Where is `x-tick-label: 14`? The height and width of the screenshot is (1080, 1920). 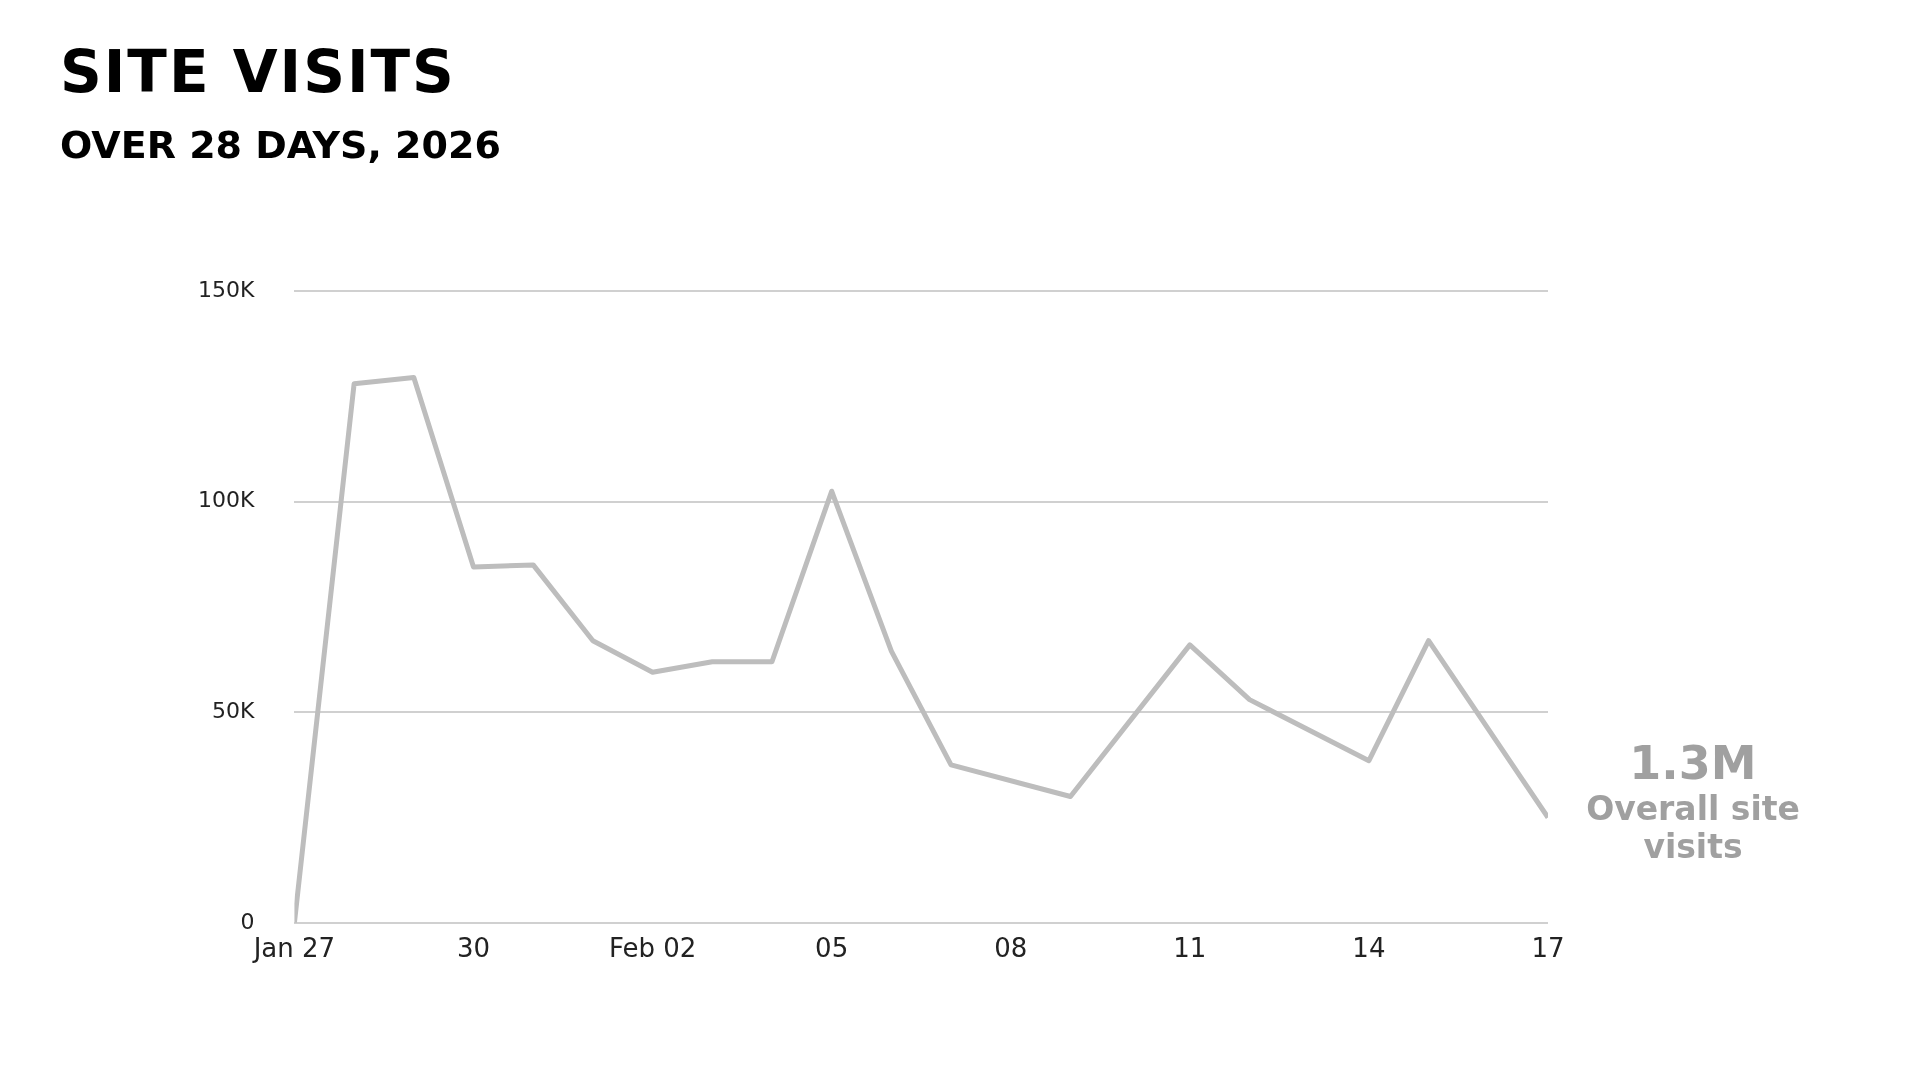 x-tick-label: 14 is located at coordinates (1369, 948).